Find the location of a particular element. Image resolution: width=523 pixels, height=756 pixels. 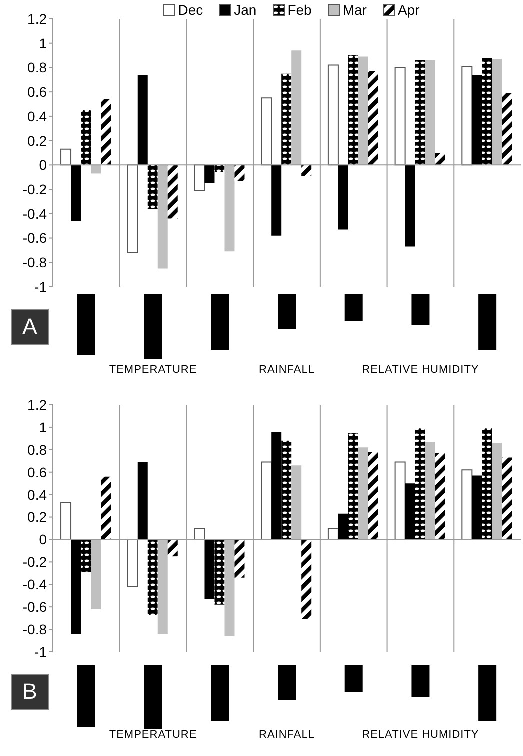

text: B is located at coordinates (30, 692).